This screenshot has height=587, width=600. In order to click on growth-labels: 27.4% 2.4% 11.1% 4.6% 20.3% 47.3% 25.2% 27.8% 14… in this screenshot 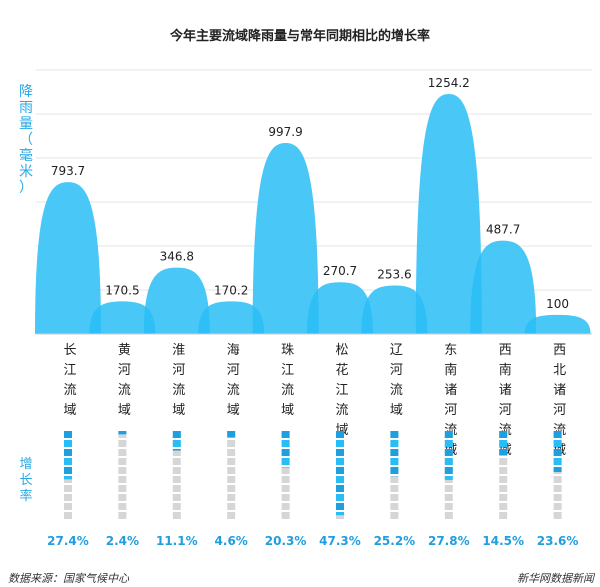, I will do `click(312, 541)`.